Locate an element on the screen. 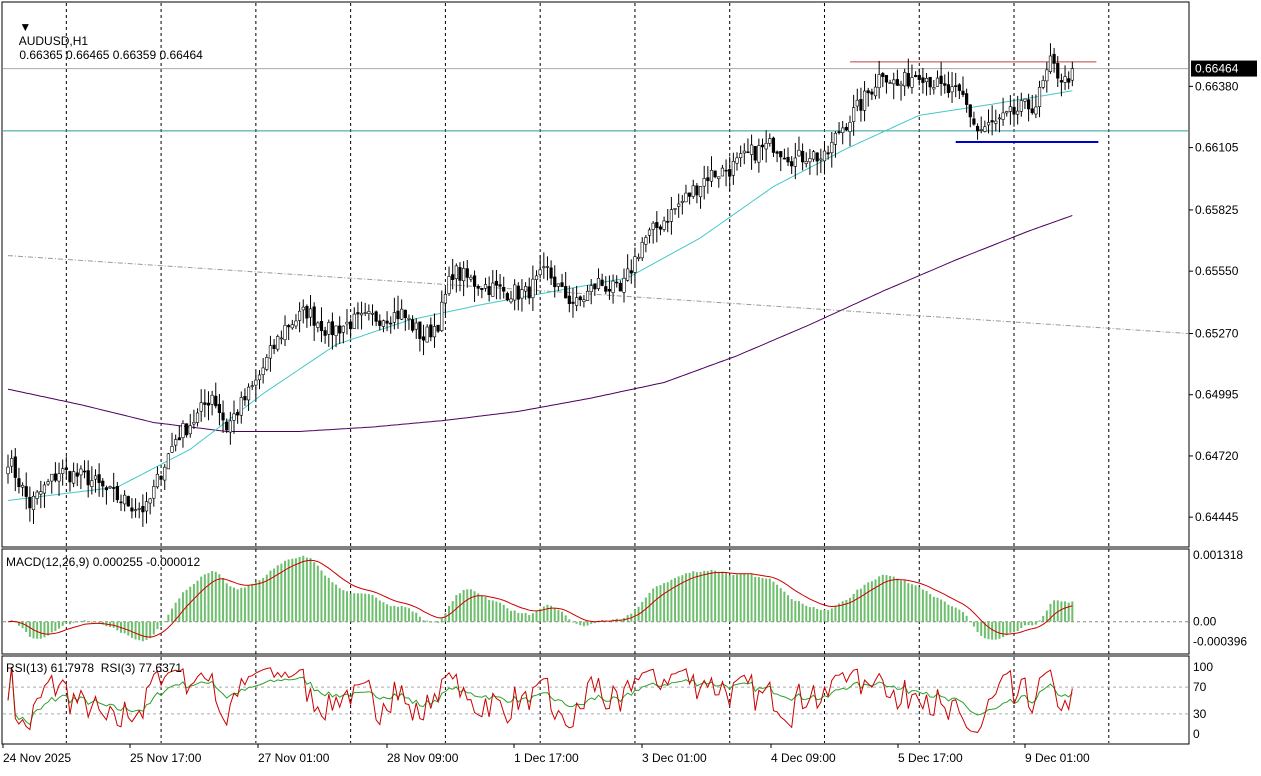  collapse-triangle-icon: ▼ is located at coordinates (25, 27).